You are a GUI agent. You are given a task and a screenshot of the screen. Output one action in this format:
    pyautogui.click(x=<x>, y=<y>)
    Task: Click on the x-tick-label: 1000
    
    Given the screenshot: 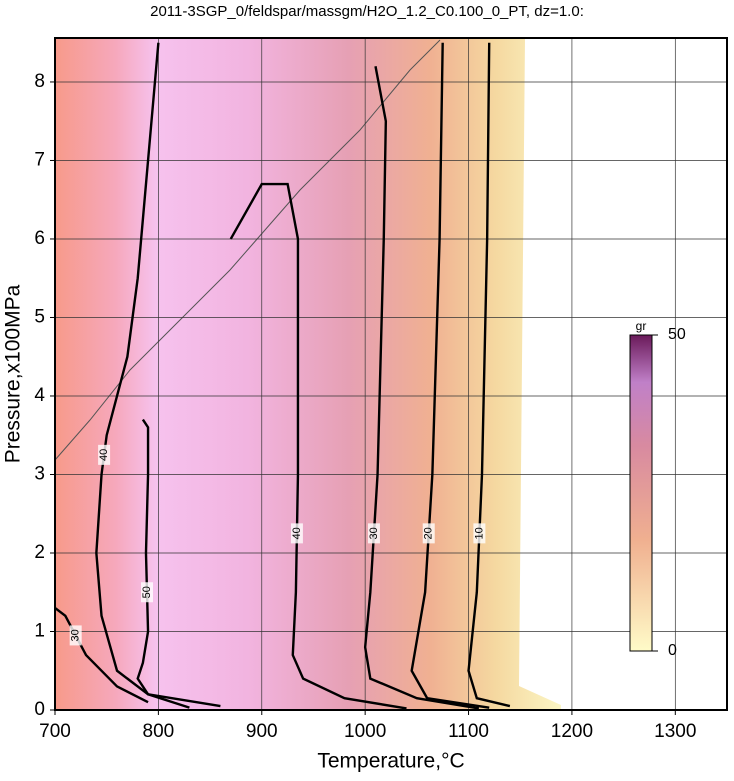 What is the action you would take?
    pyautogui.click(x=365, y=731)
    